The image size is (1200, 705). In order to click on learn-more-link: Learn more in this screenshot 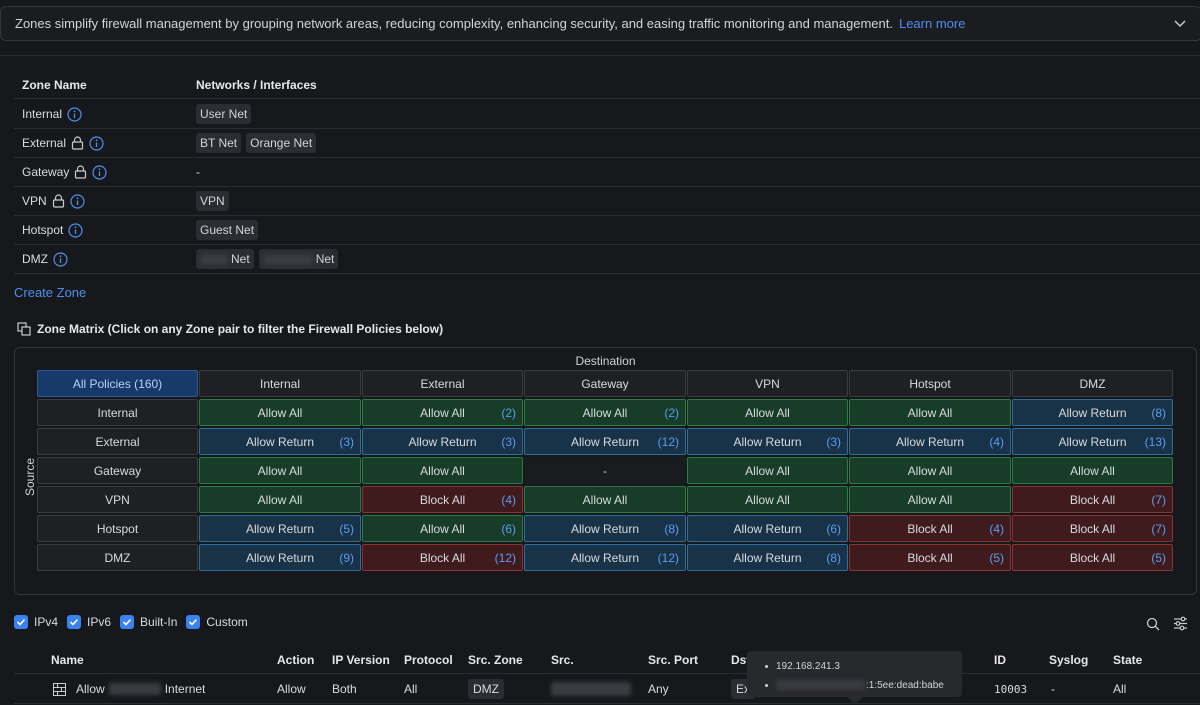, I will do `click(932, 23)`.